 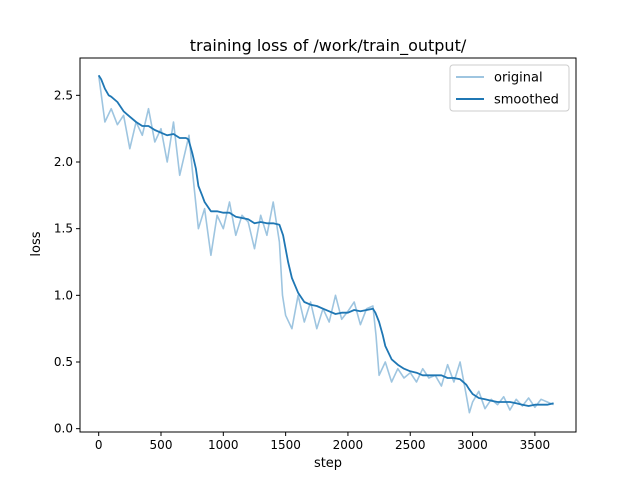 I want to click on chart-title: training loss of /work/train_output/, so click(x=328, y=46).